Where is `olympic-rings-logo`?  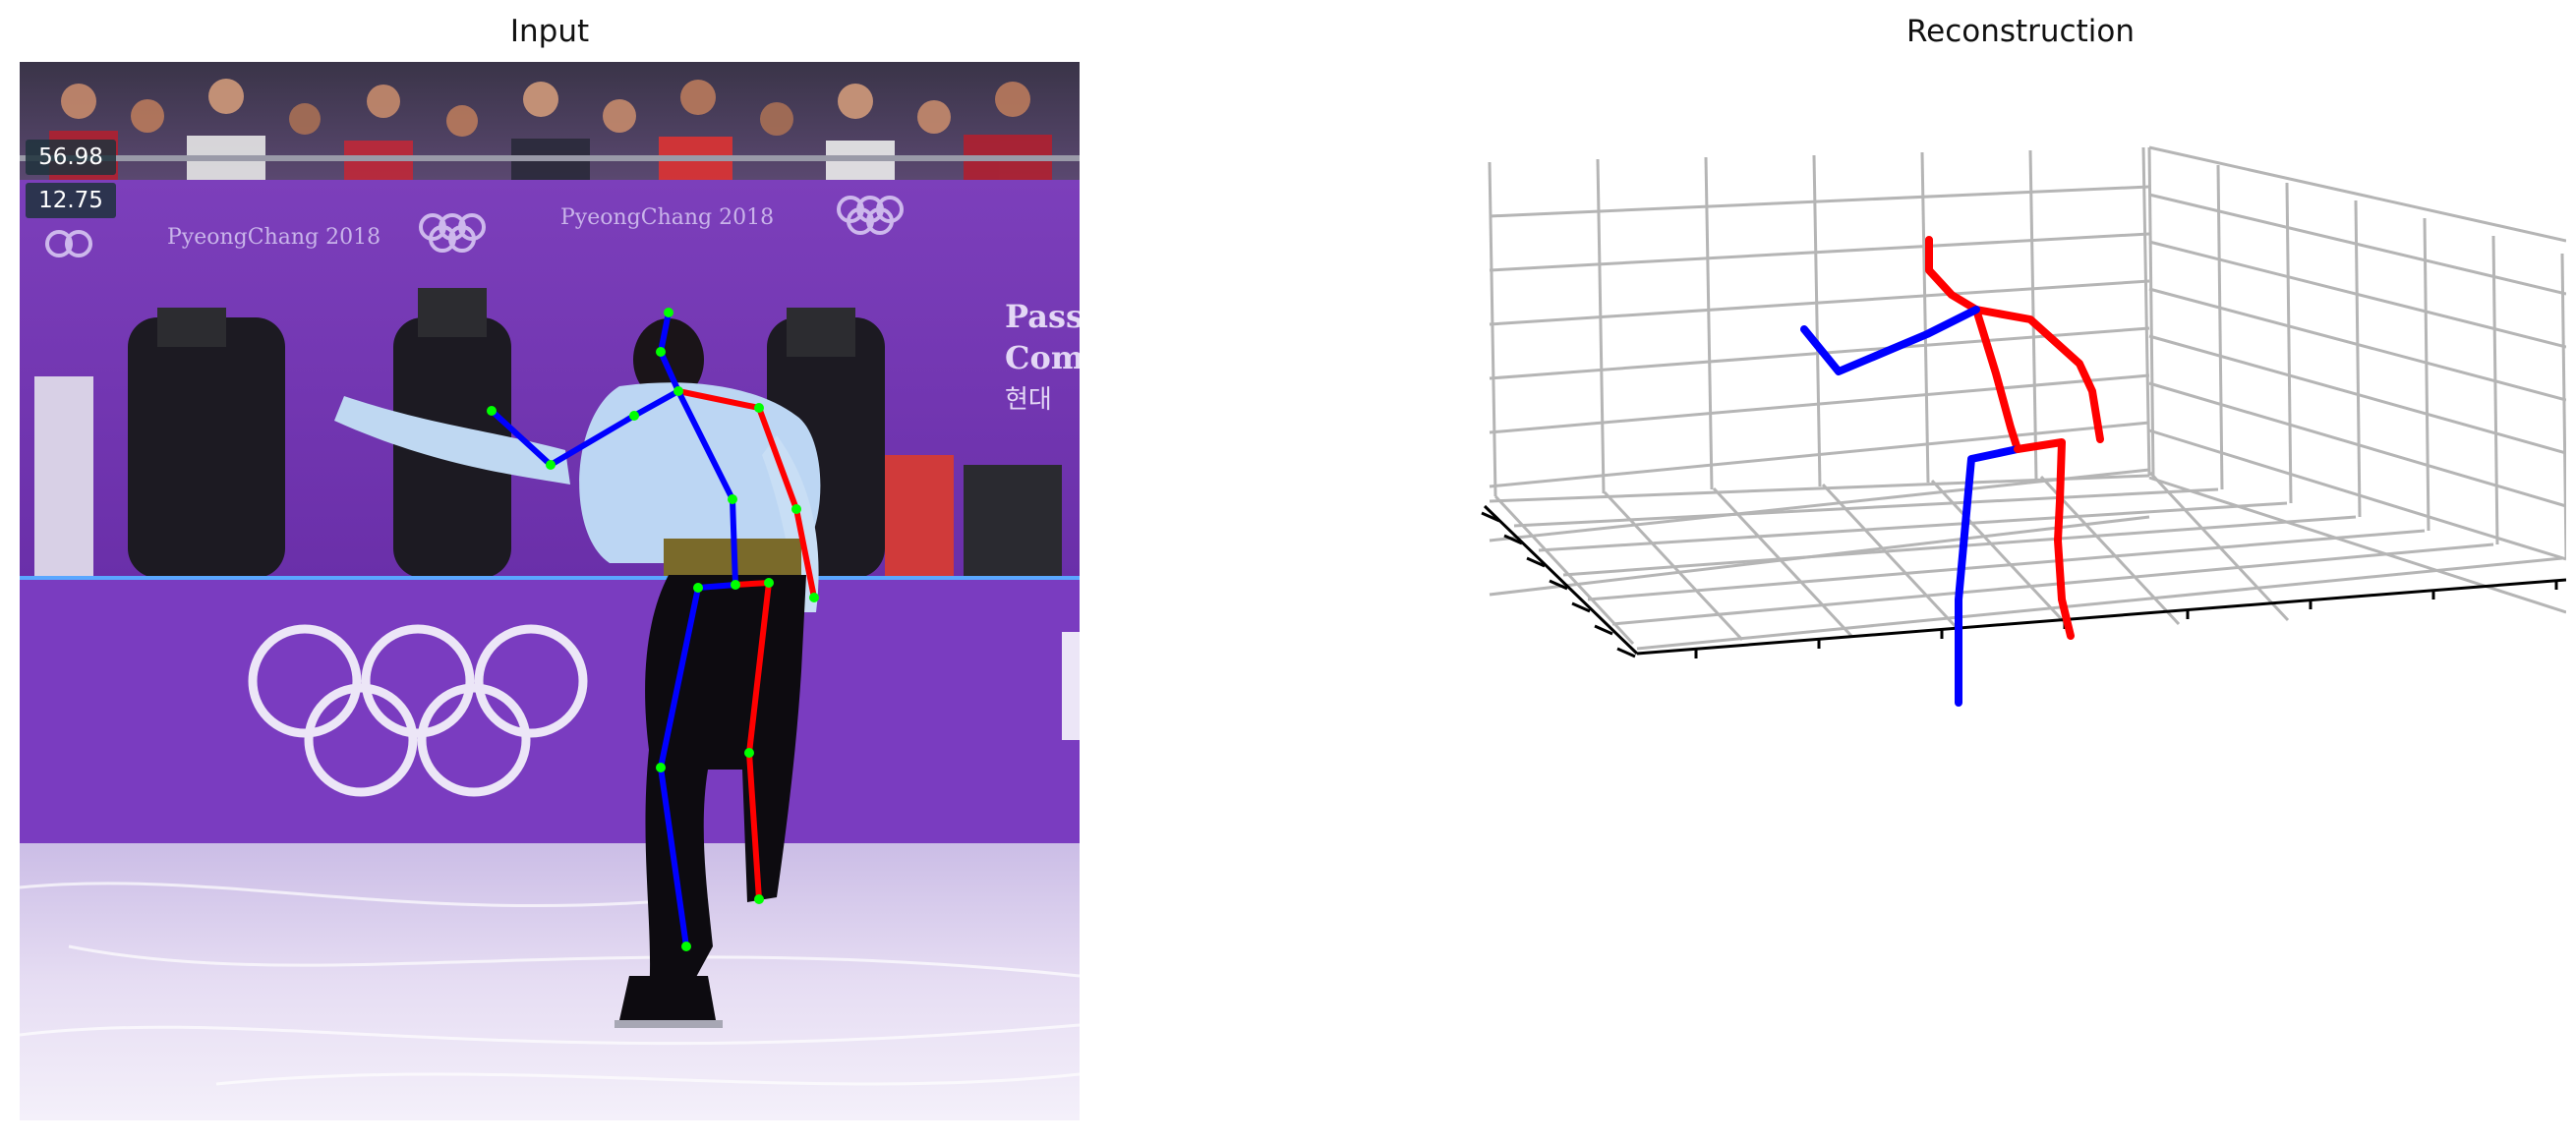
olympic-rings-logo is located at coordinates (418, 711).